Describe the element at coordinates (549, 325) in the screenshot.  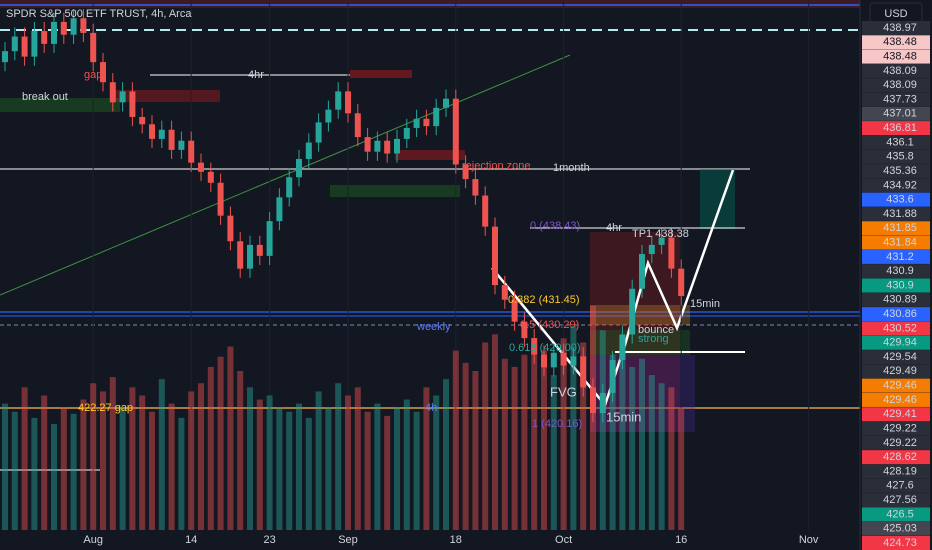
I see `annotation: 0.5 (430.29)` at that location.